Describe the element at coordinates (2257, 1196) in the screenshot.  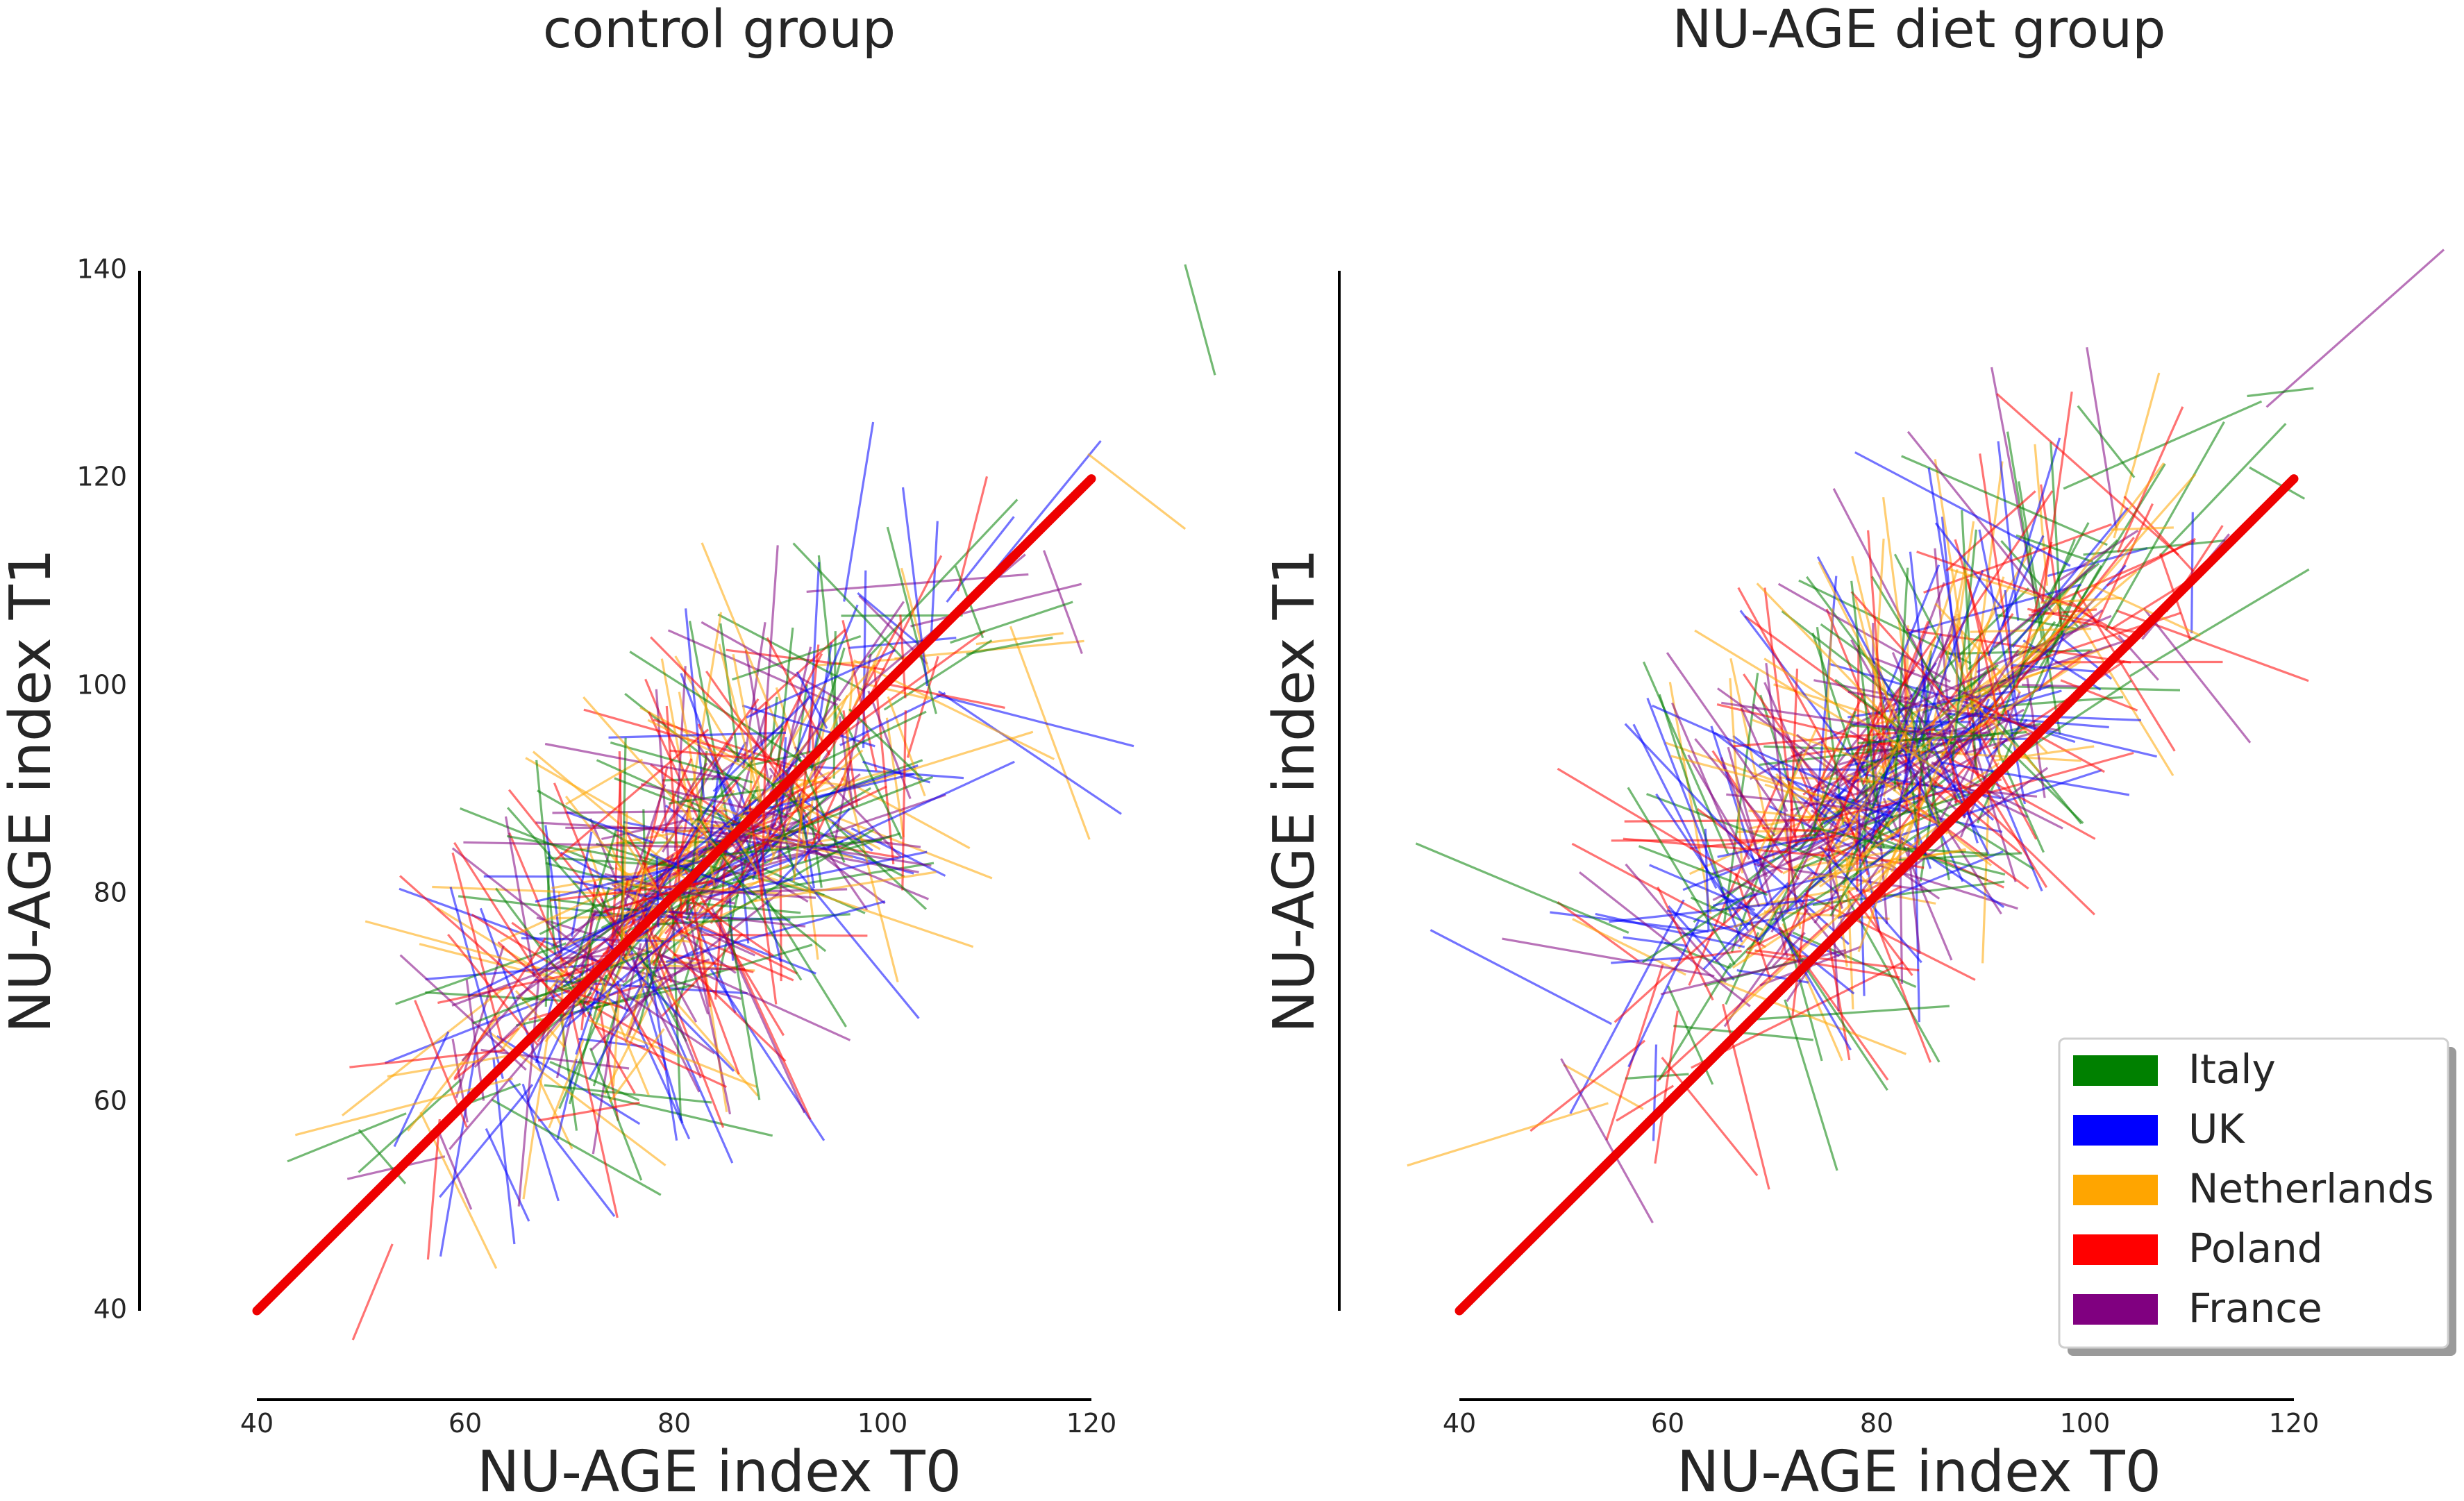
I see `legend: Italy UK Netherlands Poland France` at that location.